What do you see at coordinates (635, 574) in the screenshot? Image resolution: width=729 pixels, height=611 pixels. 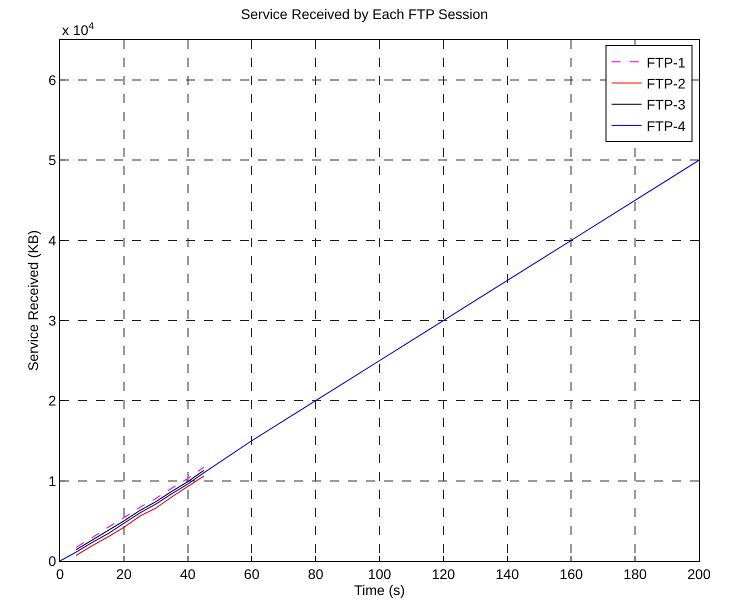 I see `x-tick-label: 180` at bounding box center [635, 574].